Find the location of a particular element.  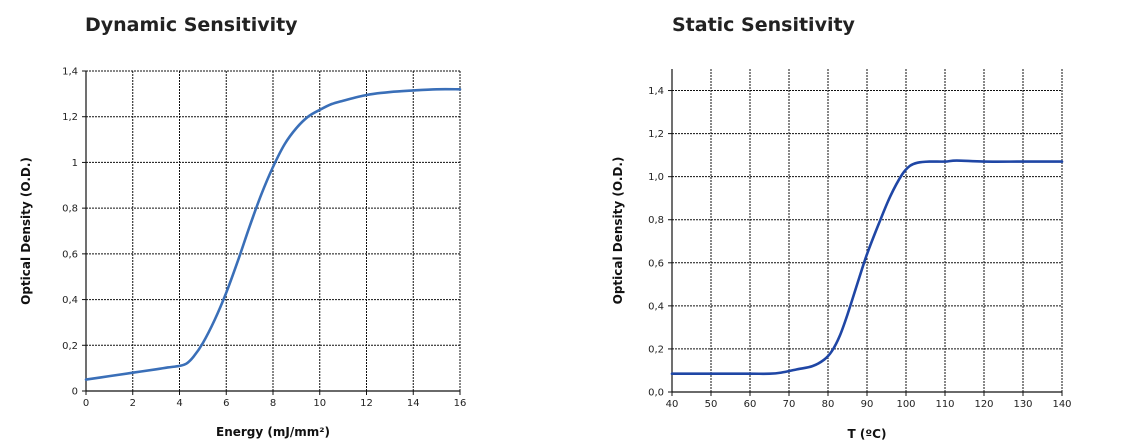

x-tick-label: 60 is located at coordinates (750, 404).